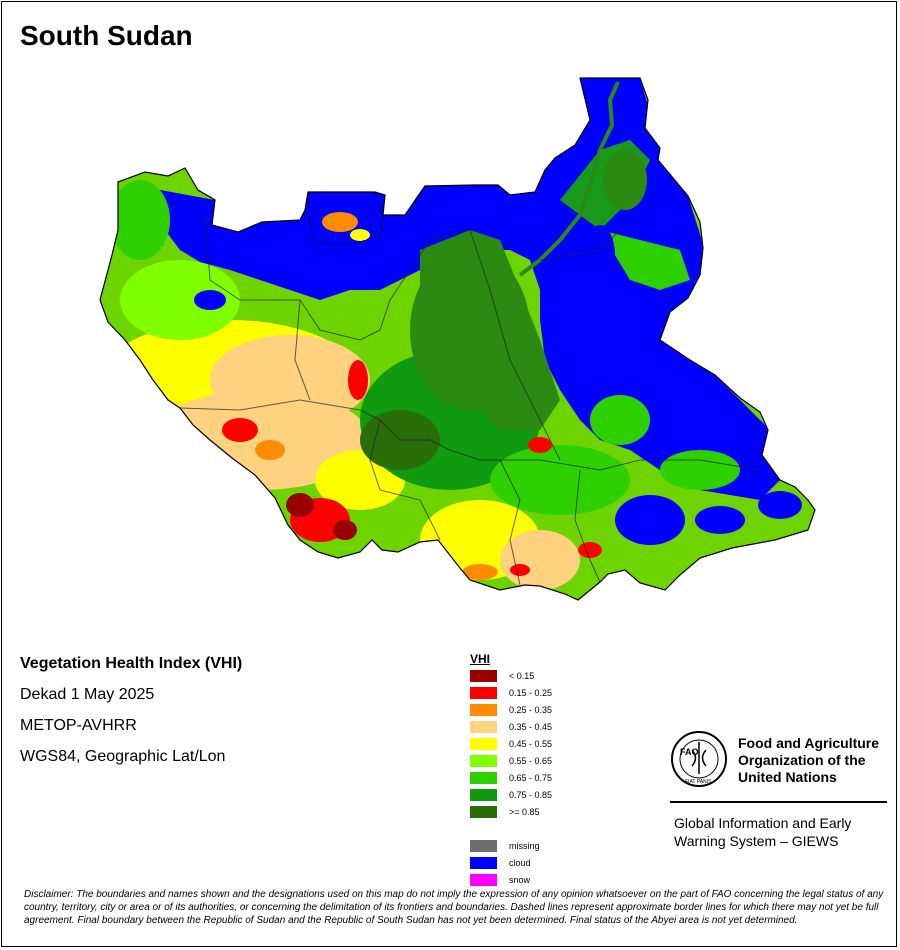  What do you see at coordinates (756, 841) in the screenshot?
I see `giews-line: Warning System – GIEWS` at bounding box center [756, 841].